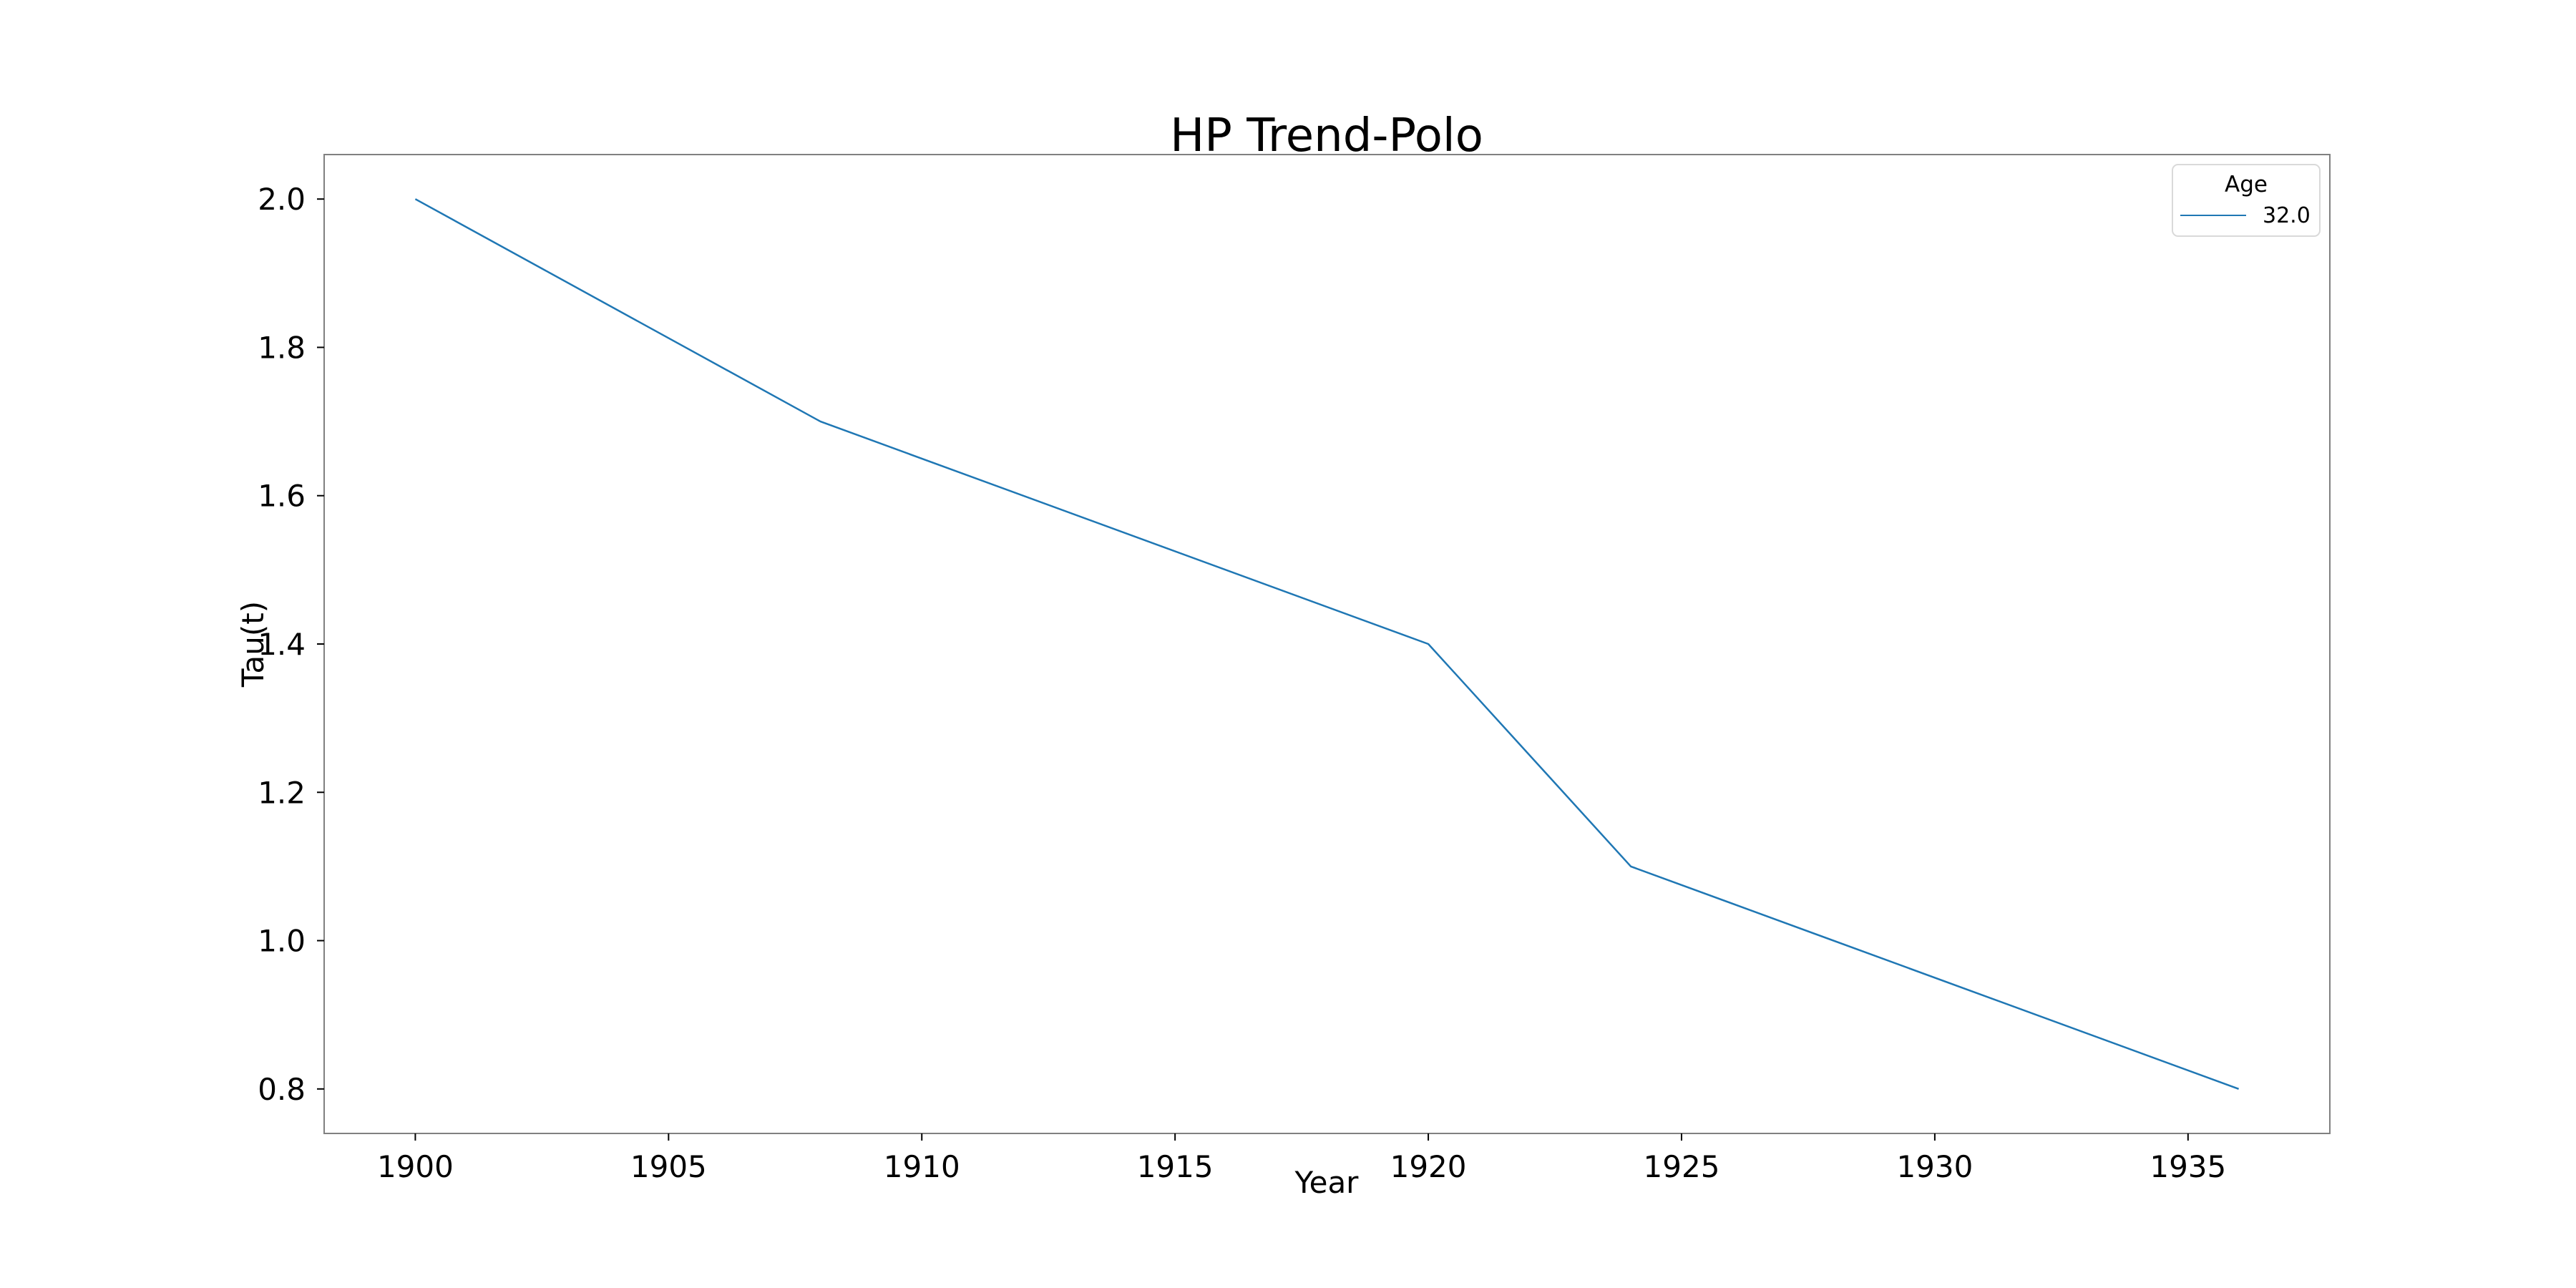 This screenshot has height=1288, width=2576. I want to click on x-tick-label: 1910, so click(922, 1166).